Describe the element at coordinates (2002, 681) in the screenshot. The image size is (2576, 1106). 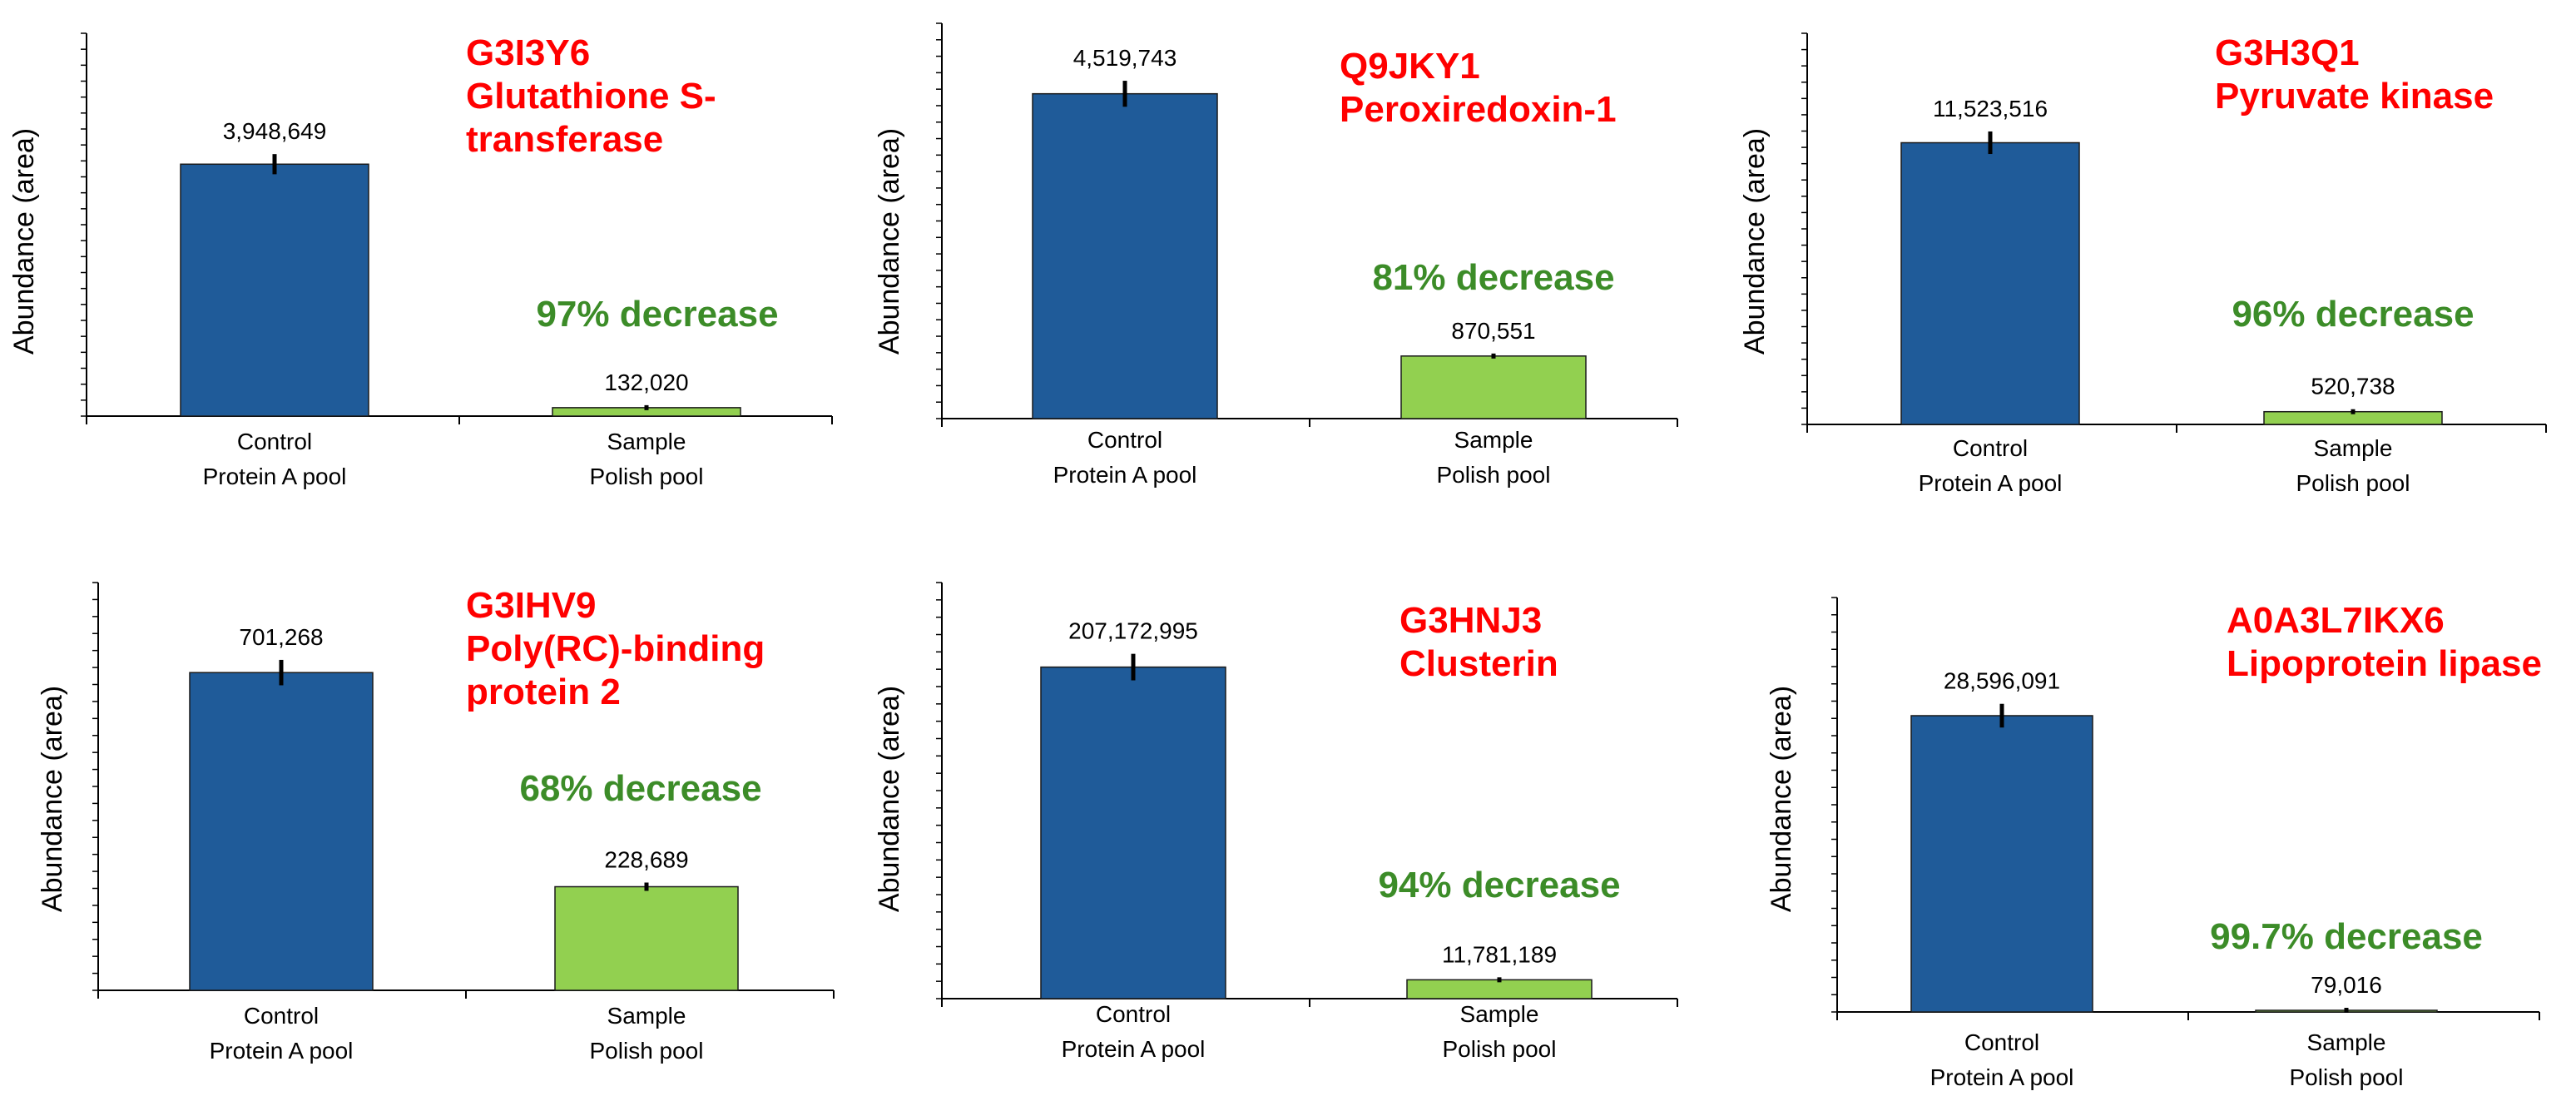
I see `chart-6-control-value-label: 28,596,091` at that location.